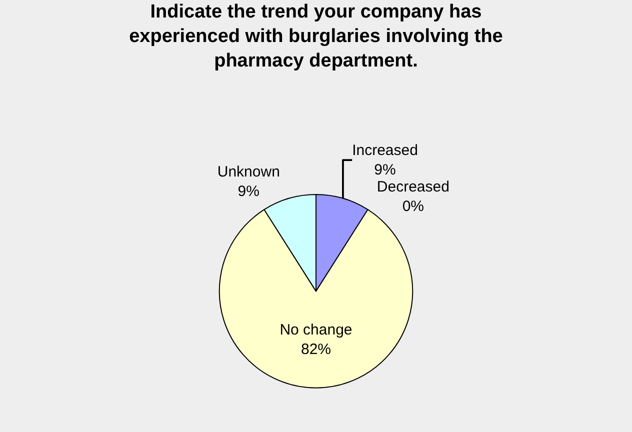 The image size is (632, 432). What do you see at coordinates (316, 36) in the screenshot?
I see `chart-title: Indicate the trend your company has experienced with burglaries involving the pharmacy department.` at bounding box center [316, 36].